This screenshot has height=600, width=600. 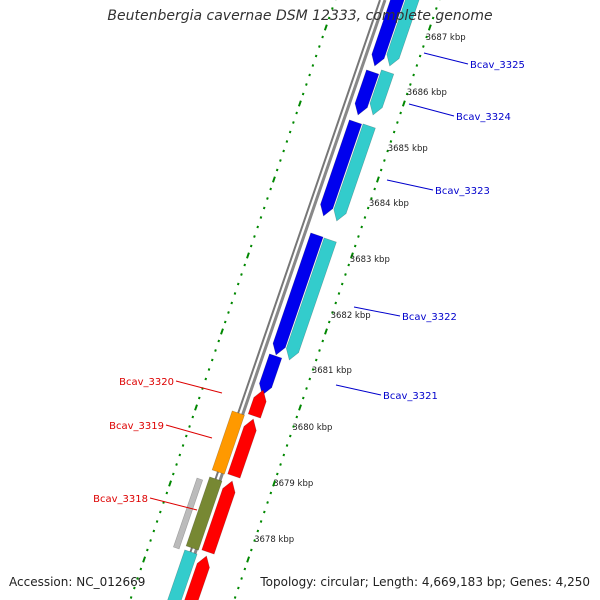 What do you see at coordinates (351, 316) in the screenshot?
I see `scale-tick-label: 3682 kbp` at bounding box center [351, 316].